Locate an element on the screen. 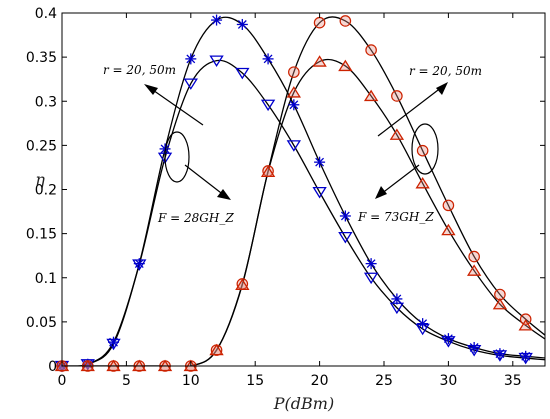  annotation-r-right: r = 20, 50m is located at coordinates (445, 71).